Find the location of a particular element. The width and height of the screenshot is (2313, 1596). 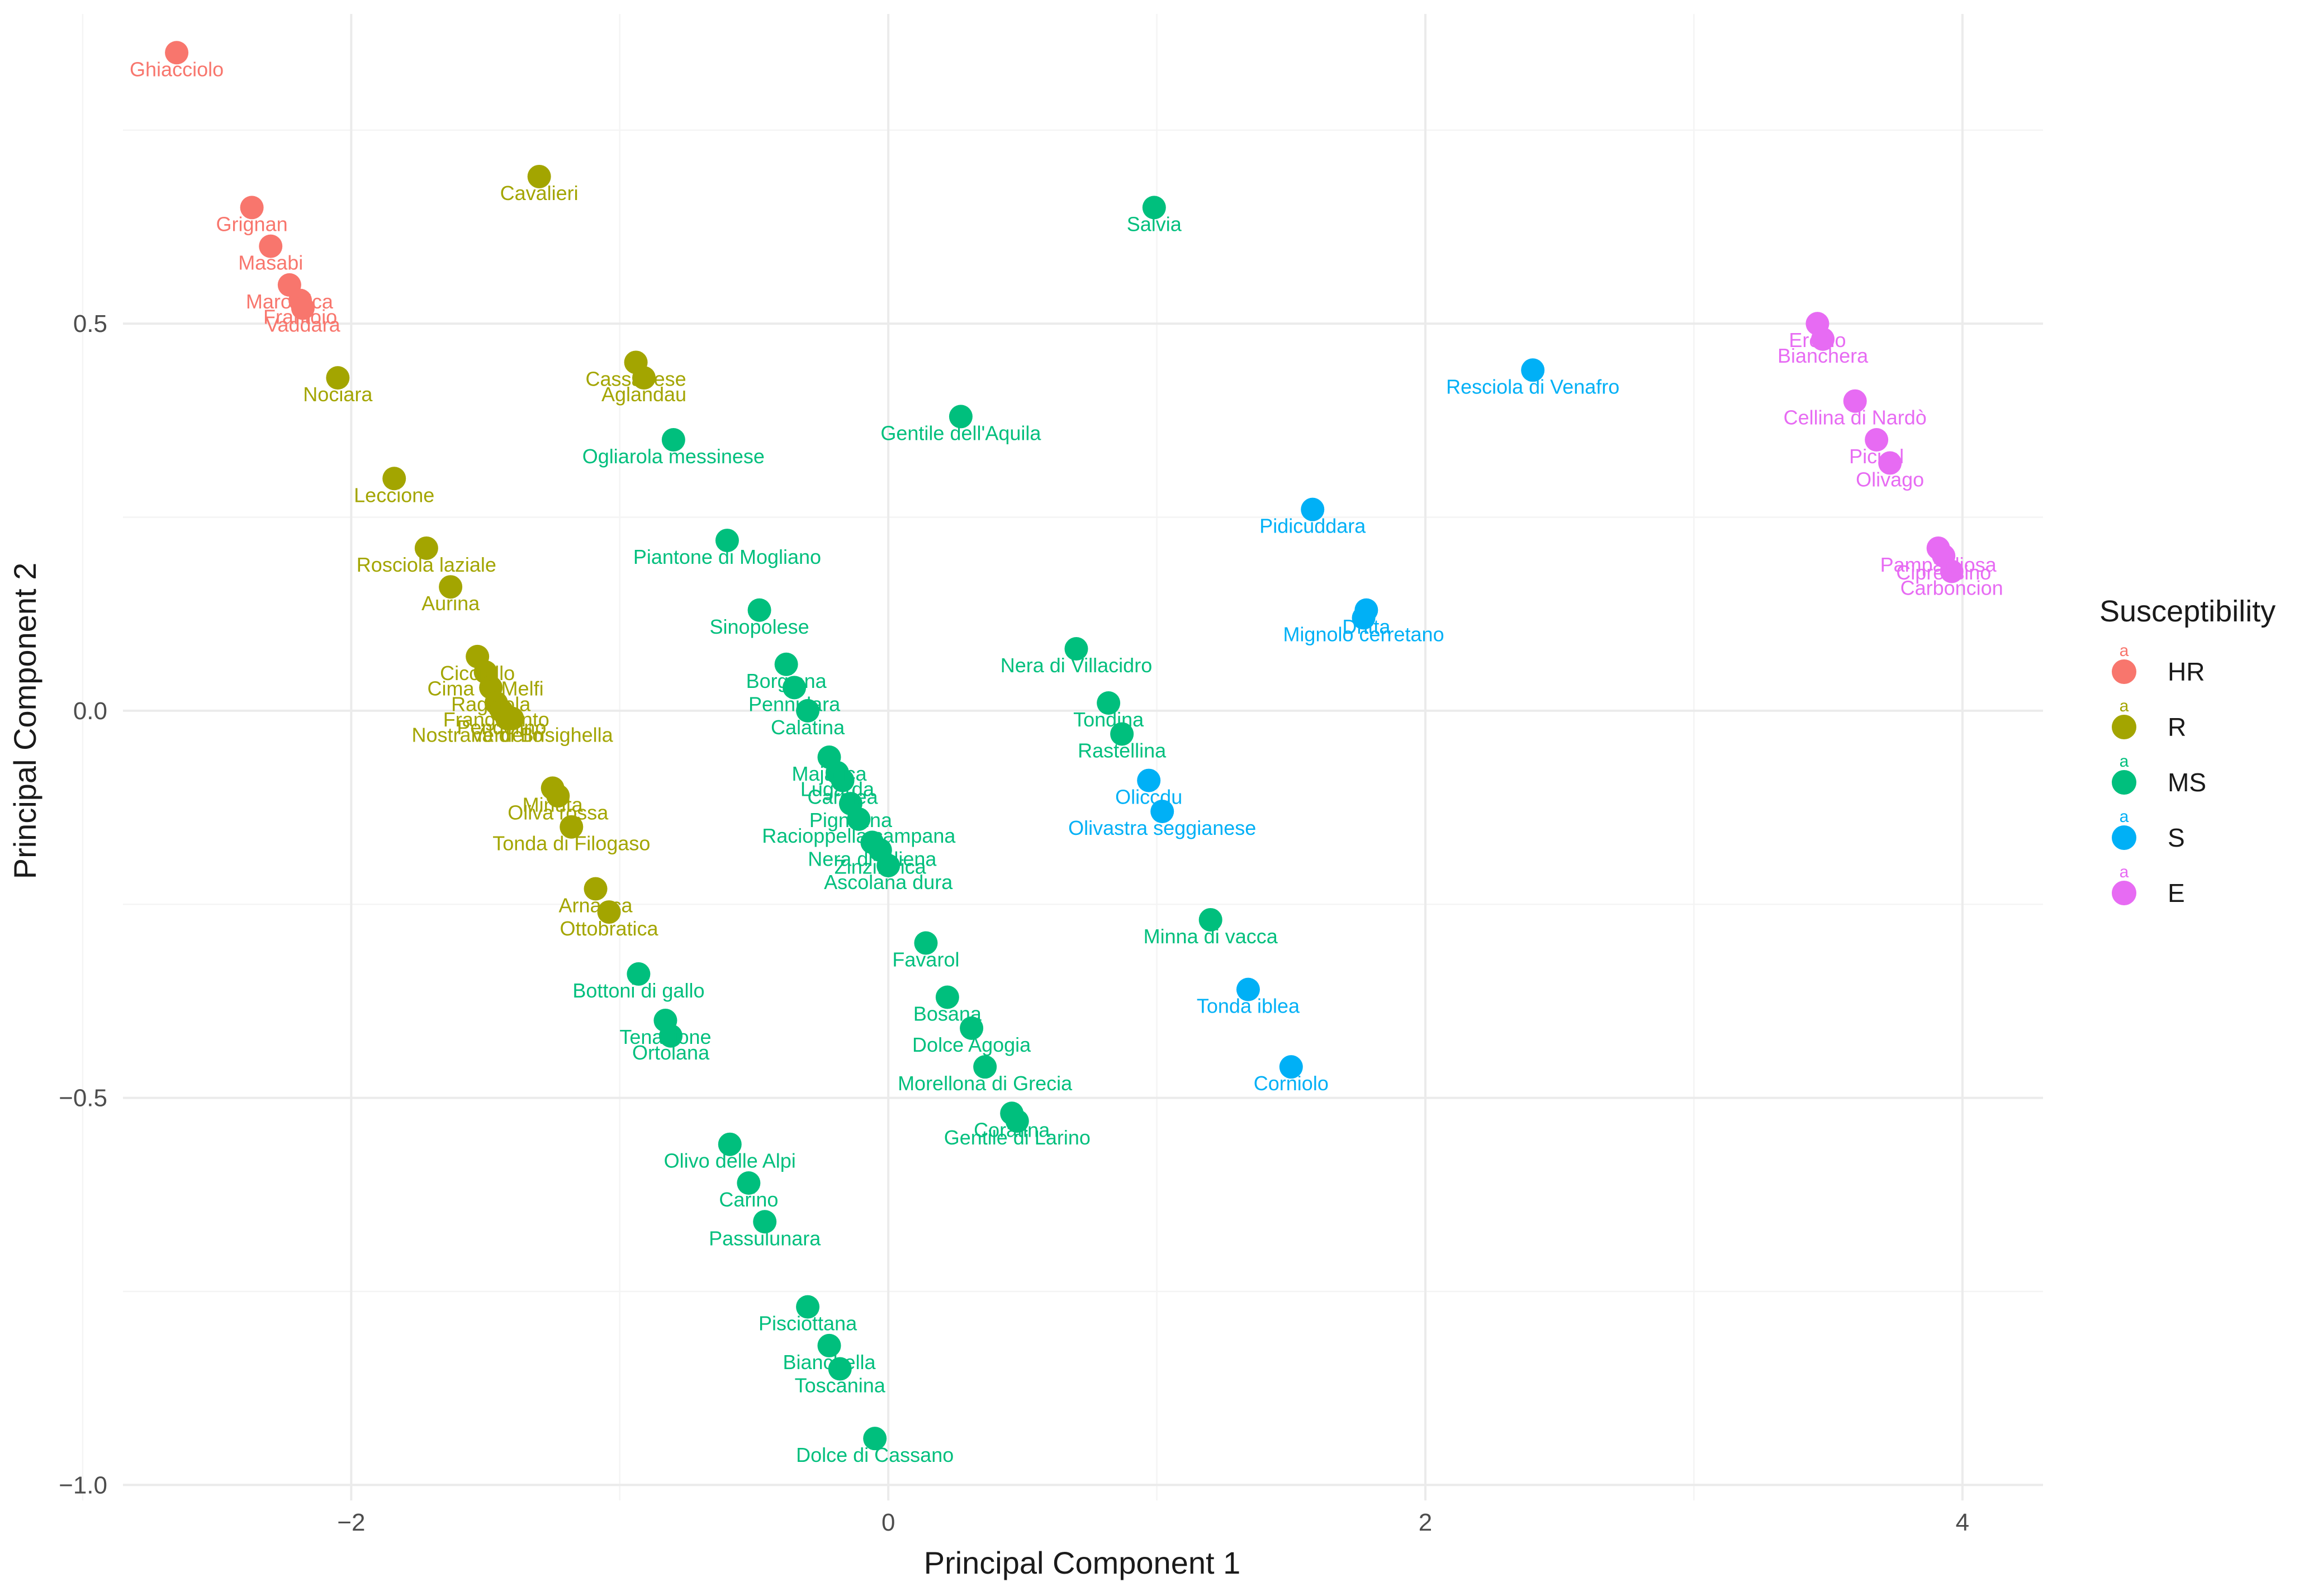

point-label: Frantoio is located at coordinates (300, 317).